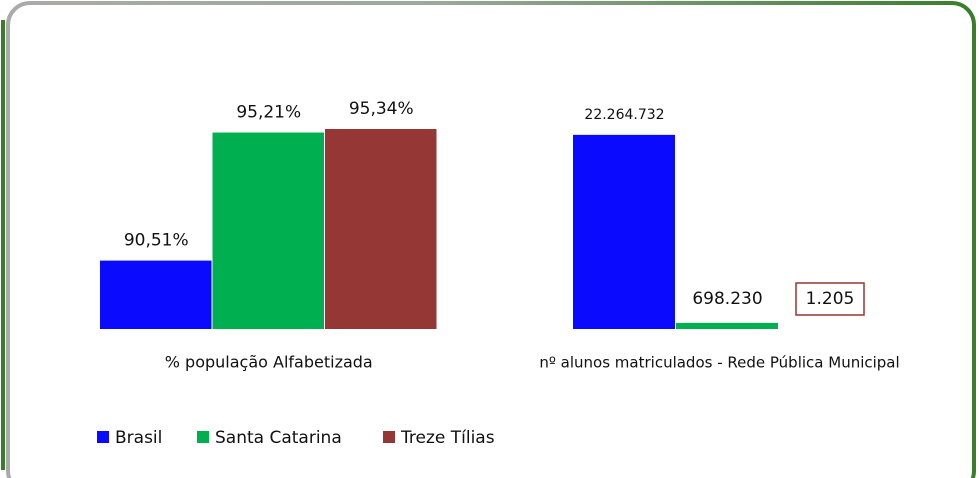 This screenshot has height=478, width=979. What do you see at coordinates (447, 438) in the screenshot?
I see `legend-label: Treze Tílias` at bounding box center [447, 438].